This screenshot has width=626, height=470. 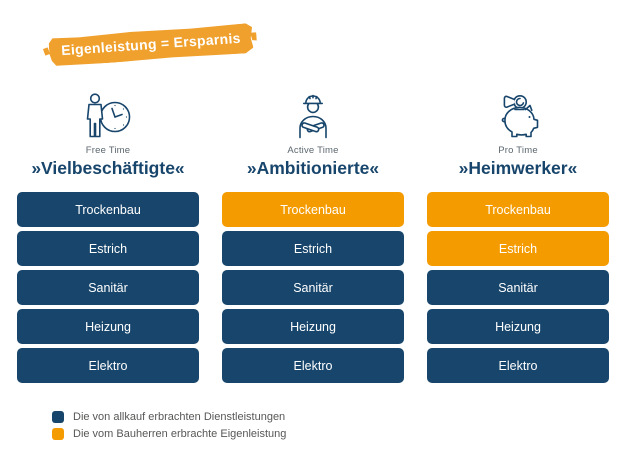 I want to click on person-clock-icon, so click(x=108, y=115).